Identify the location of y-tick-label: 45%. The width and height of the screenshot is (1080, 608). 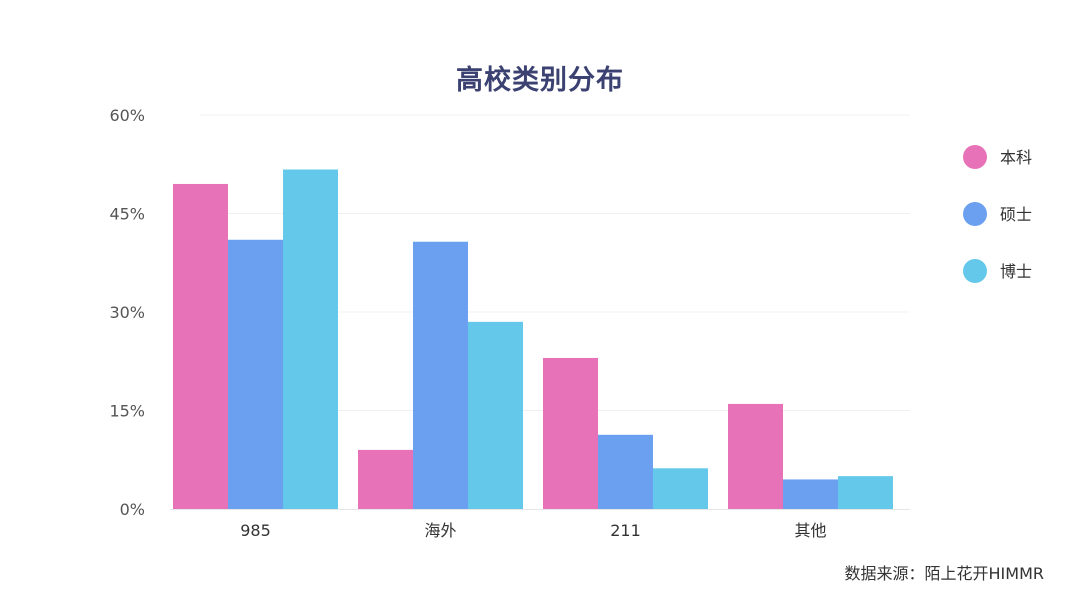
(127, 214).